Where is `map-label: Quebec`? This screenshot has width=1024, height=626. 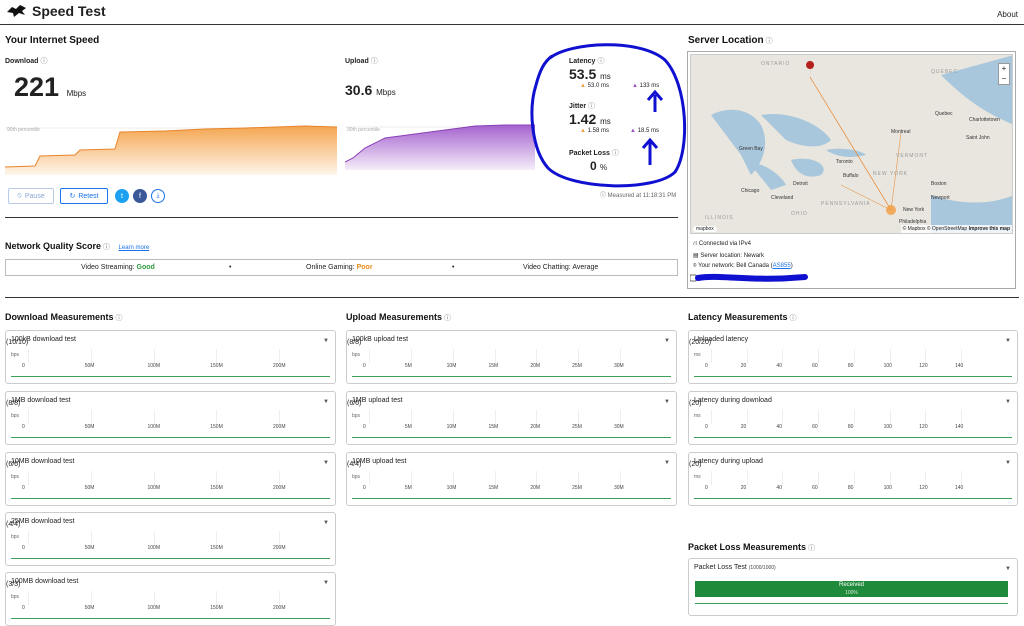 map-label: Quebec is located at coordinates (944, 114).